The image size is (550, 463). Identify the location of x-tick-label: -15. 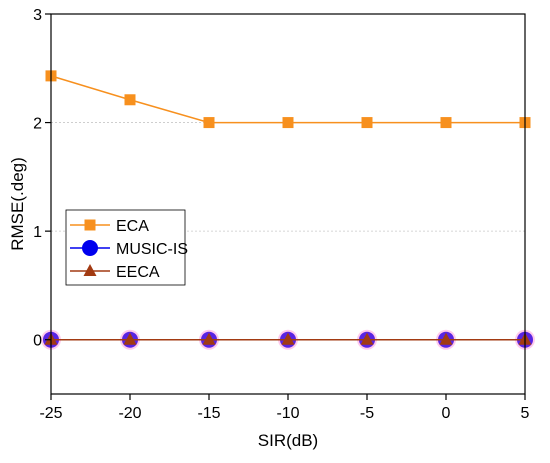
(208, 413).